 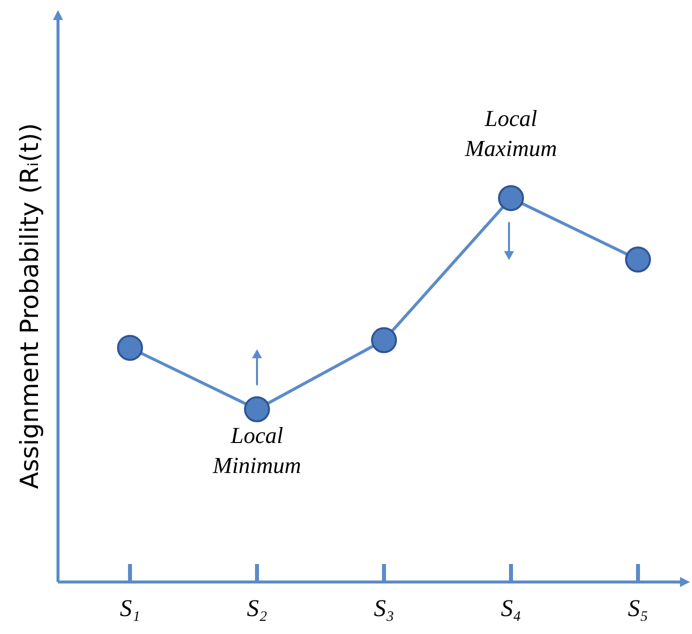 I want to click on x-tick-label: S₂, so click(x=257, y=609).